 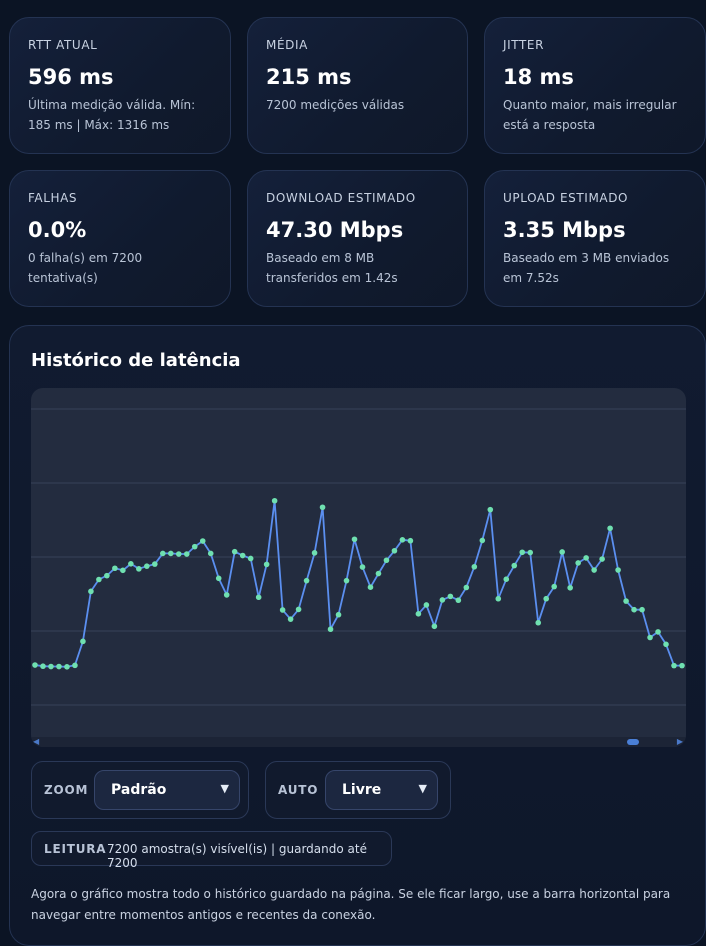 I want to click on reading-label: LEITURA, so click(x=75, y=849).